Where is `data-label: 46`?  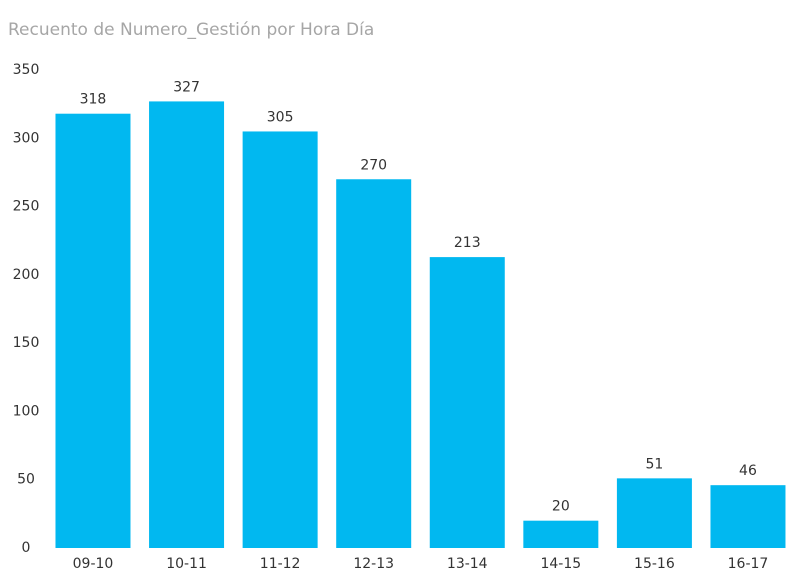
data-label: 46 is located at coordinates (748, 471).